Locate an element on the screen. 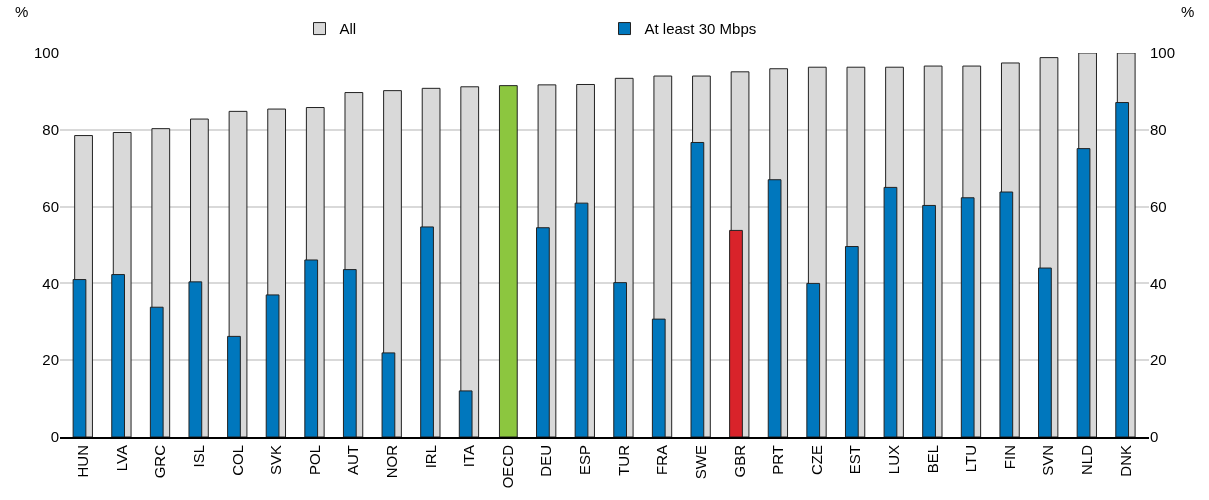  y2-tick-label: 100 is located at coordinates (1163, 53).